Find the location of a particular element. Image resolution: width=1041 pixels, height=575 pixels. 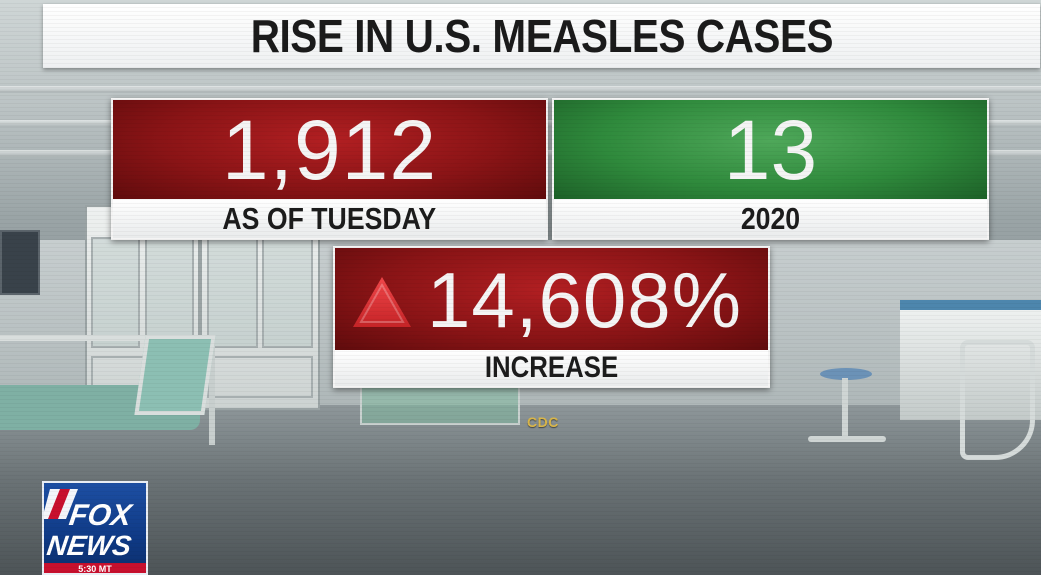

headline: RISE IN U.S. MEASLES CASES is located at coordinates (541, 36).